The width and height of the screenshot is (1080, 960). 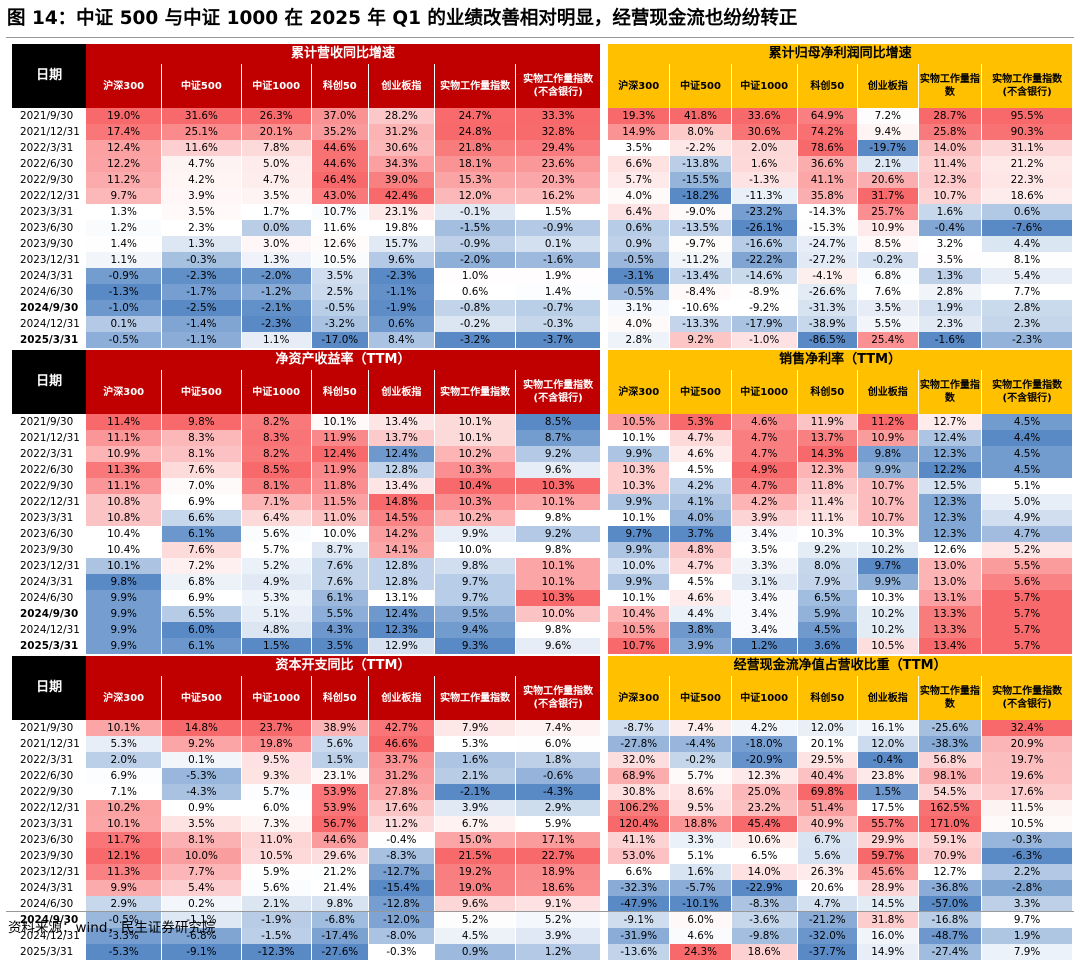 What do you see at coordinates (401, 308) in the screenshot?
I see `left-value-cell: -1.9%` at bounding box center [401, 308].